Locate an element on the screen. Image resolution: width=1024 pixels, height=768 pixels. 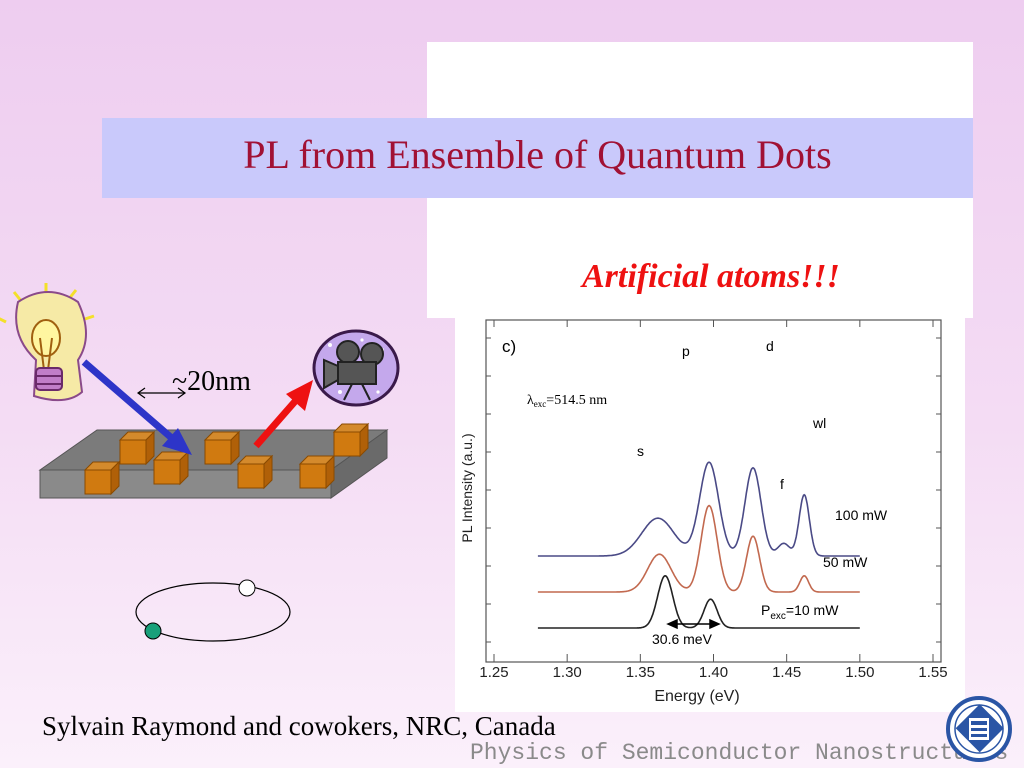
pexc-main: P is located at coordinates (765, 610).